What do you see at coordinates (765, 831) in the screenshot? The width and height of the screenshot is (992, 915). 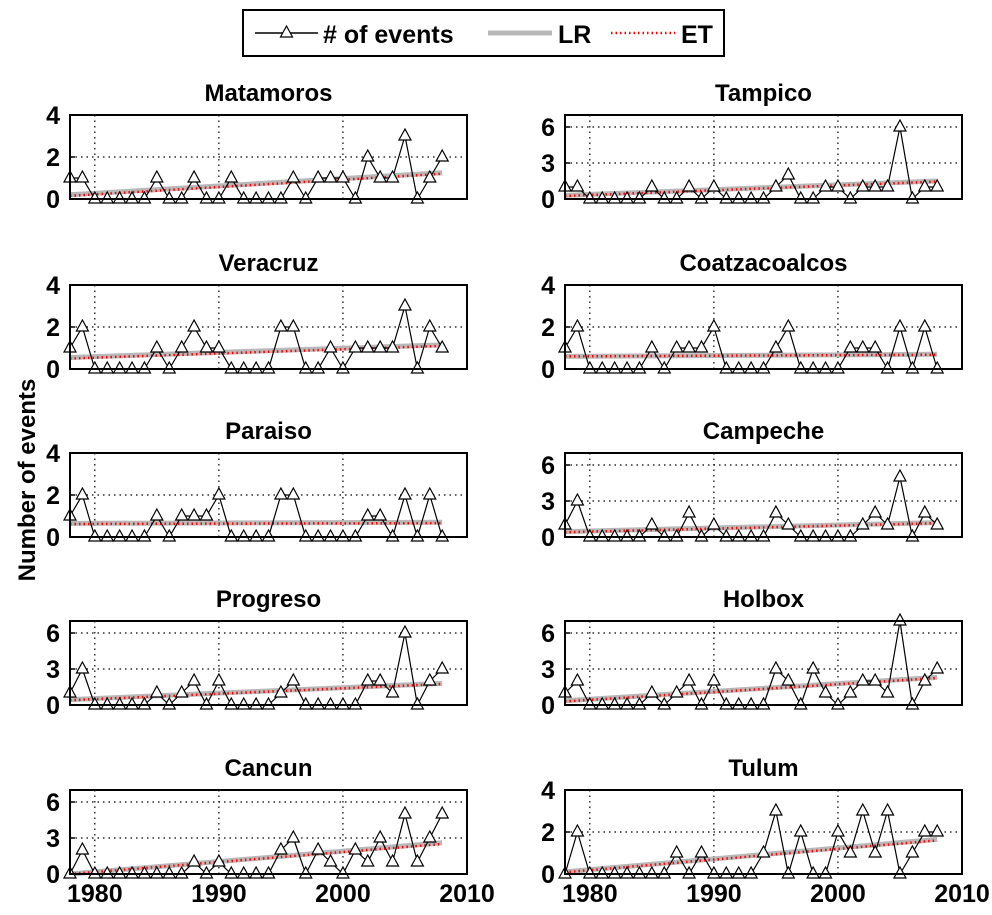 I see `panel-tulum: Tulum 0 2 4 1980 1990 2000 2010` at bounding box center [765, 831].